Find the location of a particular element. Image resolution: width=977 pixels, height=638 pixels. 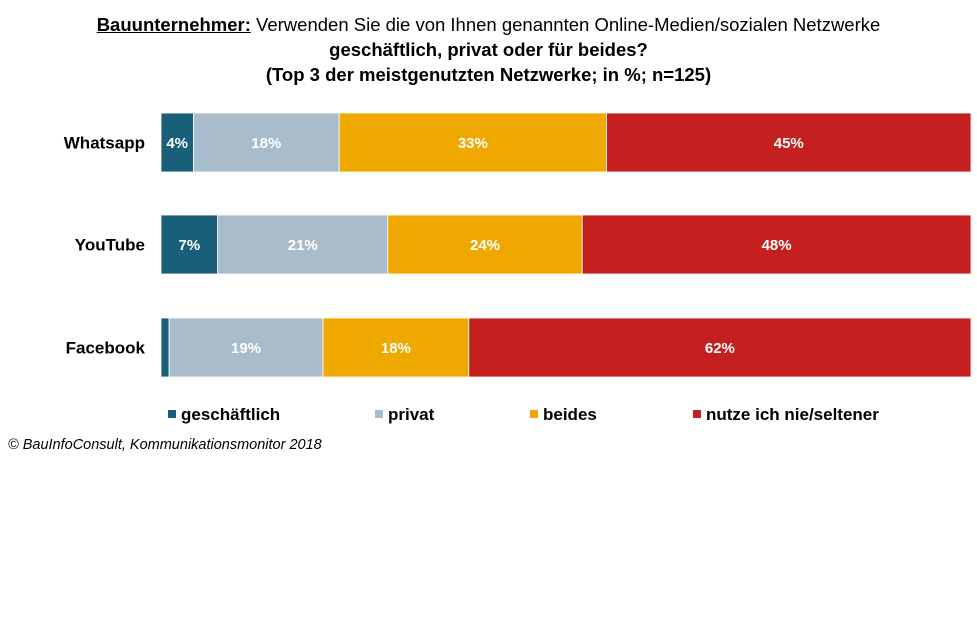

data-label-whatsapp-3: 45% is located at coordinates (789, 143).